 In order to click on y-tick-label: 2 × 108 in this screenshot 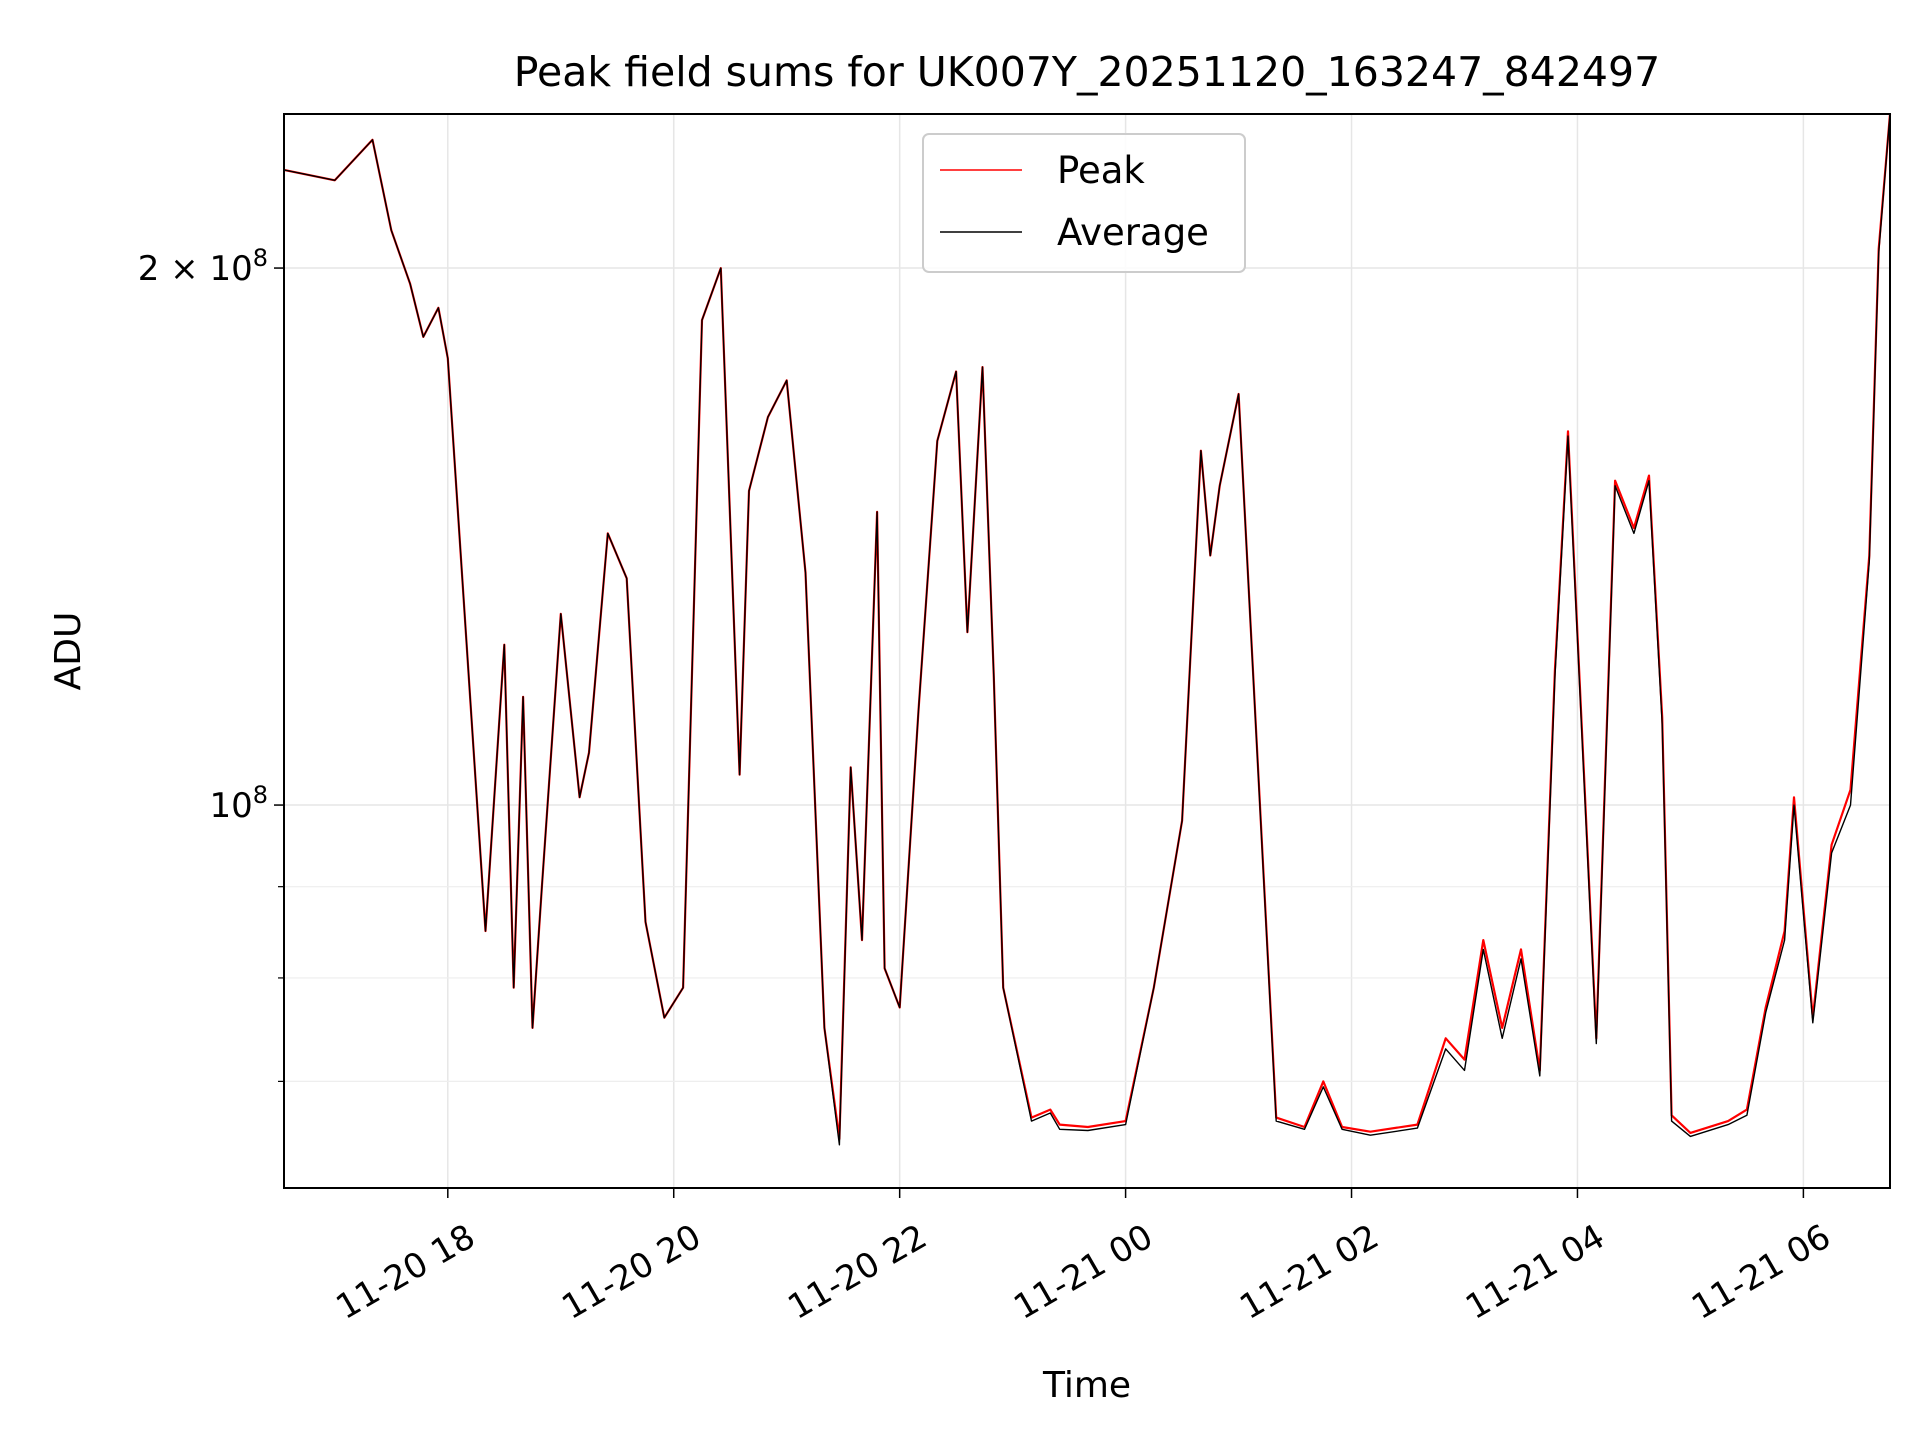, I will do `click(203, 266)`.